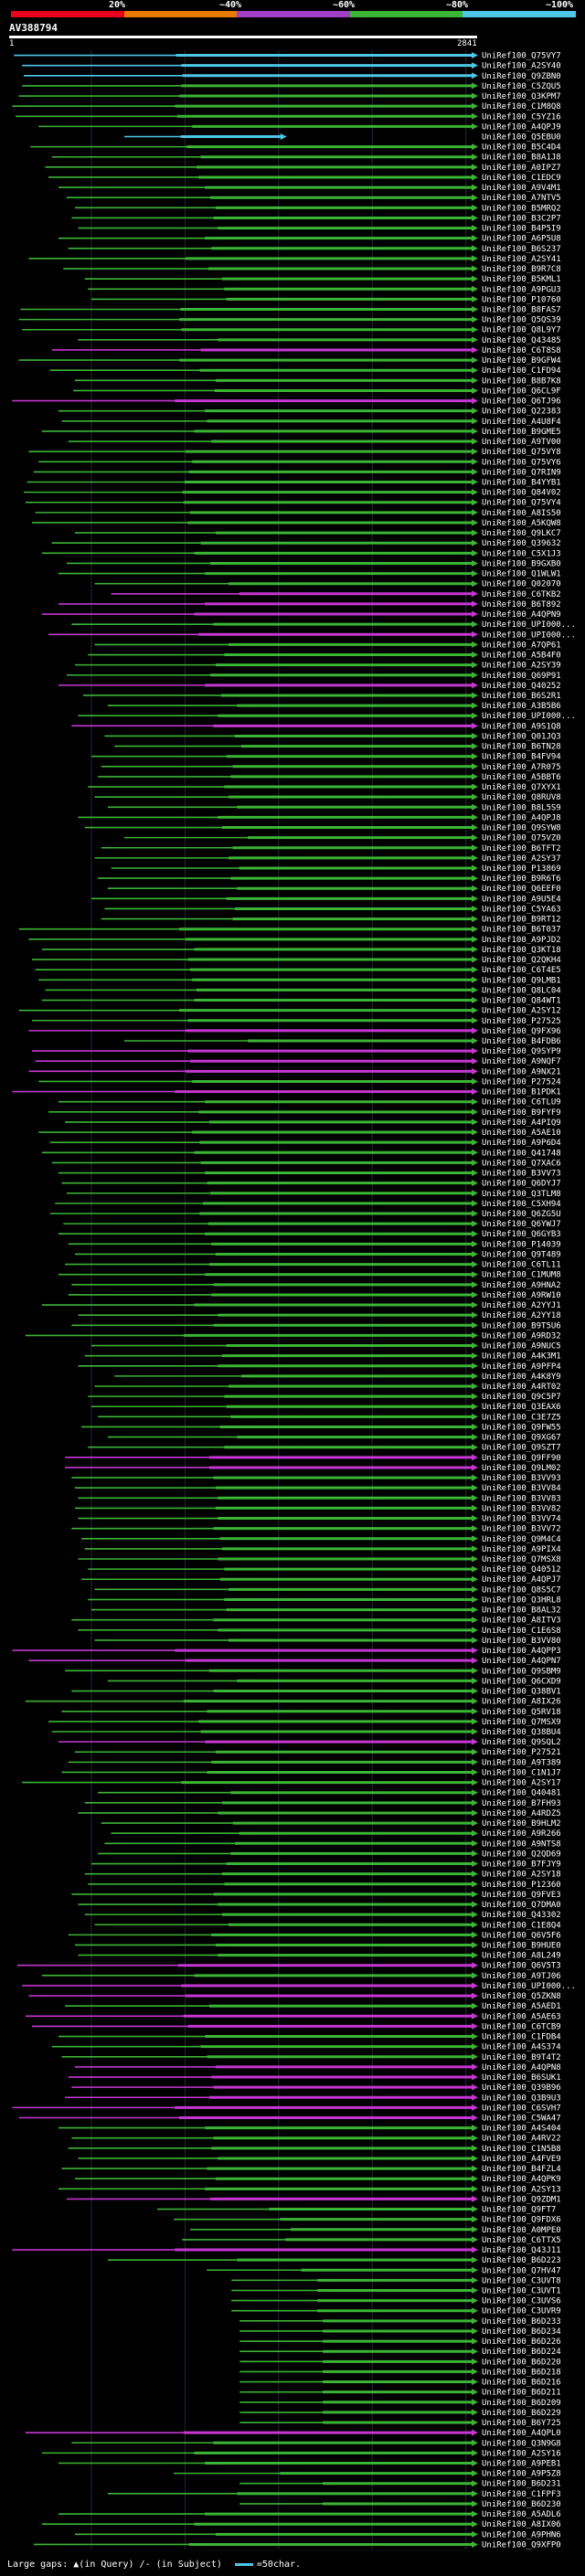 This screenshot has width=585, height=2576. What do you see at coordinates (521, 452) in the screenshot?
I see `hit-label: UniRef100_Q75VY8` at bounding box center [521, 452].